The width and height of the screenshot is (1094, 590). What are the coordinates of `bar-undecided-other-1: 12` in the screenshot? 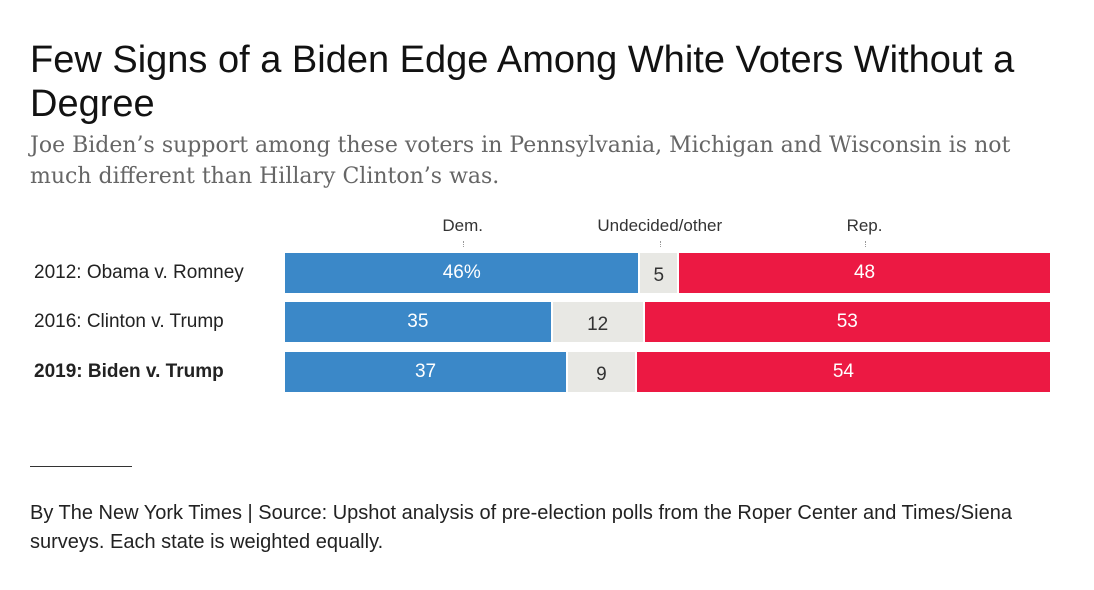 It's located at (597, 322).